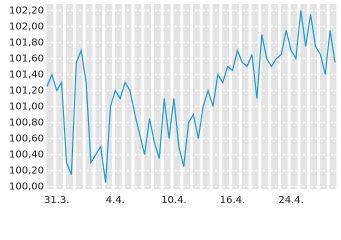 This screenshot has height=240, width=341. What do you see at coordinates (173, 200) in the screenshot?
I see `x-tick-label: 10.4.` at bounding box center [173, 200].